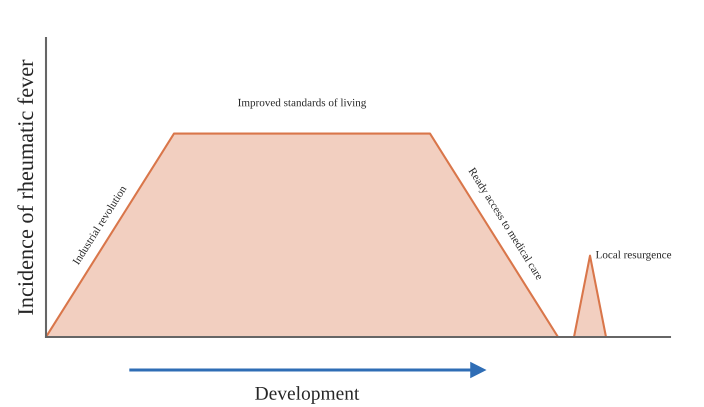 This screenshot has width=704, height=407. What do you see at coordinates (302, 103) in the screenshot?
I see `text: Improved standards of living` at bounding box center [302, 103].